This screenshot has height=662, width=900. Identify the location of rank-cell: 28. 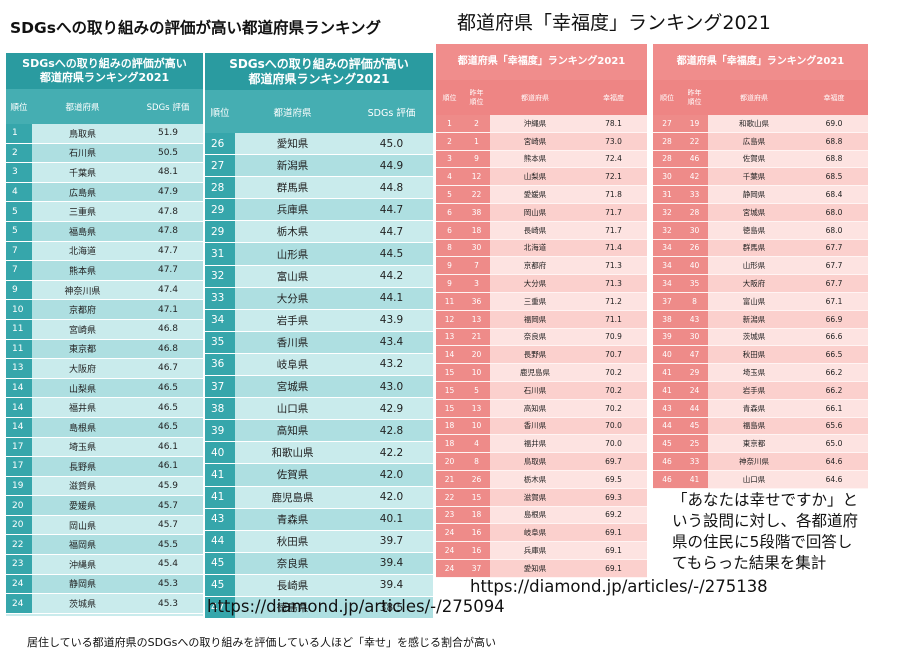
(667, 159).